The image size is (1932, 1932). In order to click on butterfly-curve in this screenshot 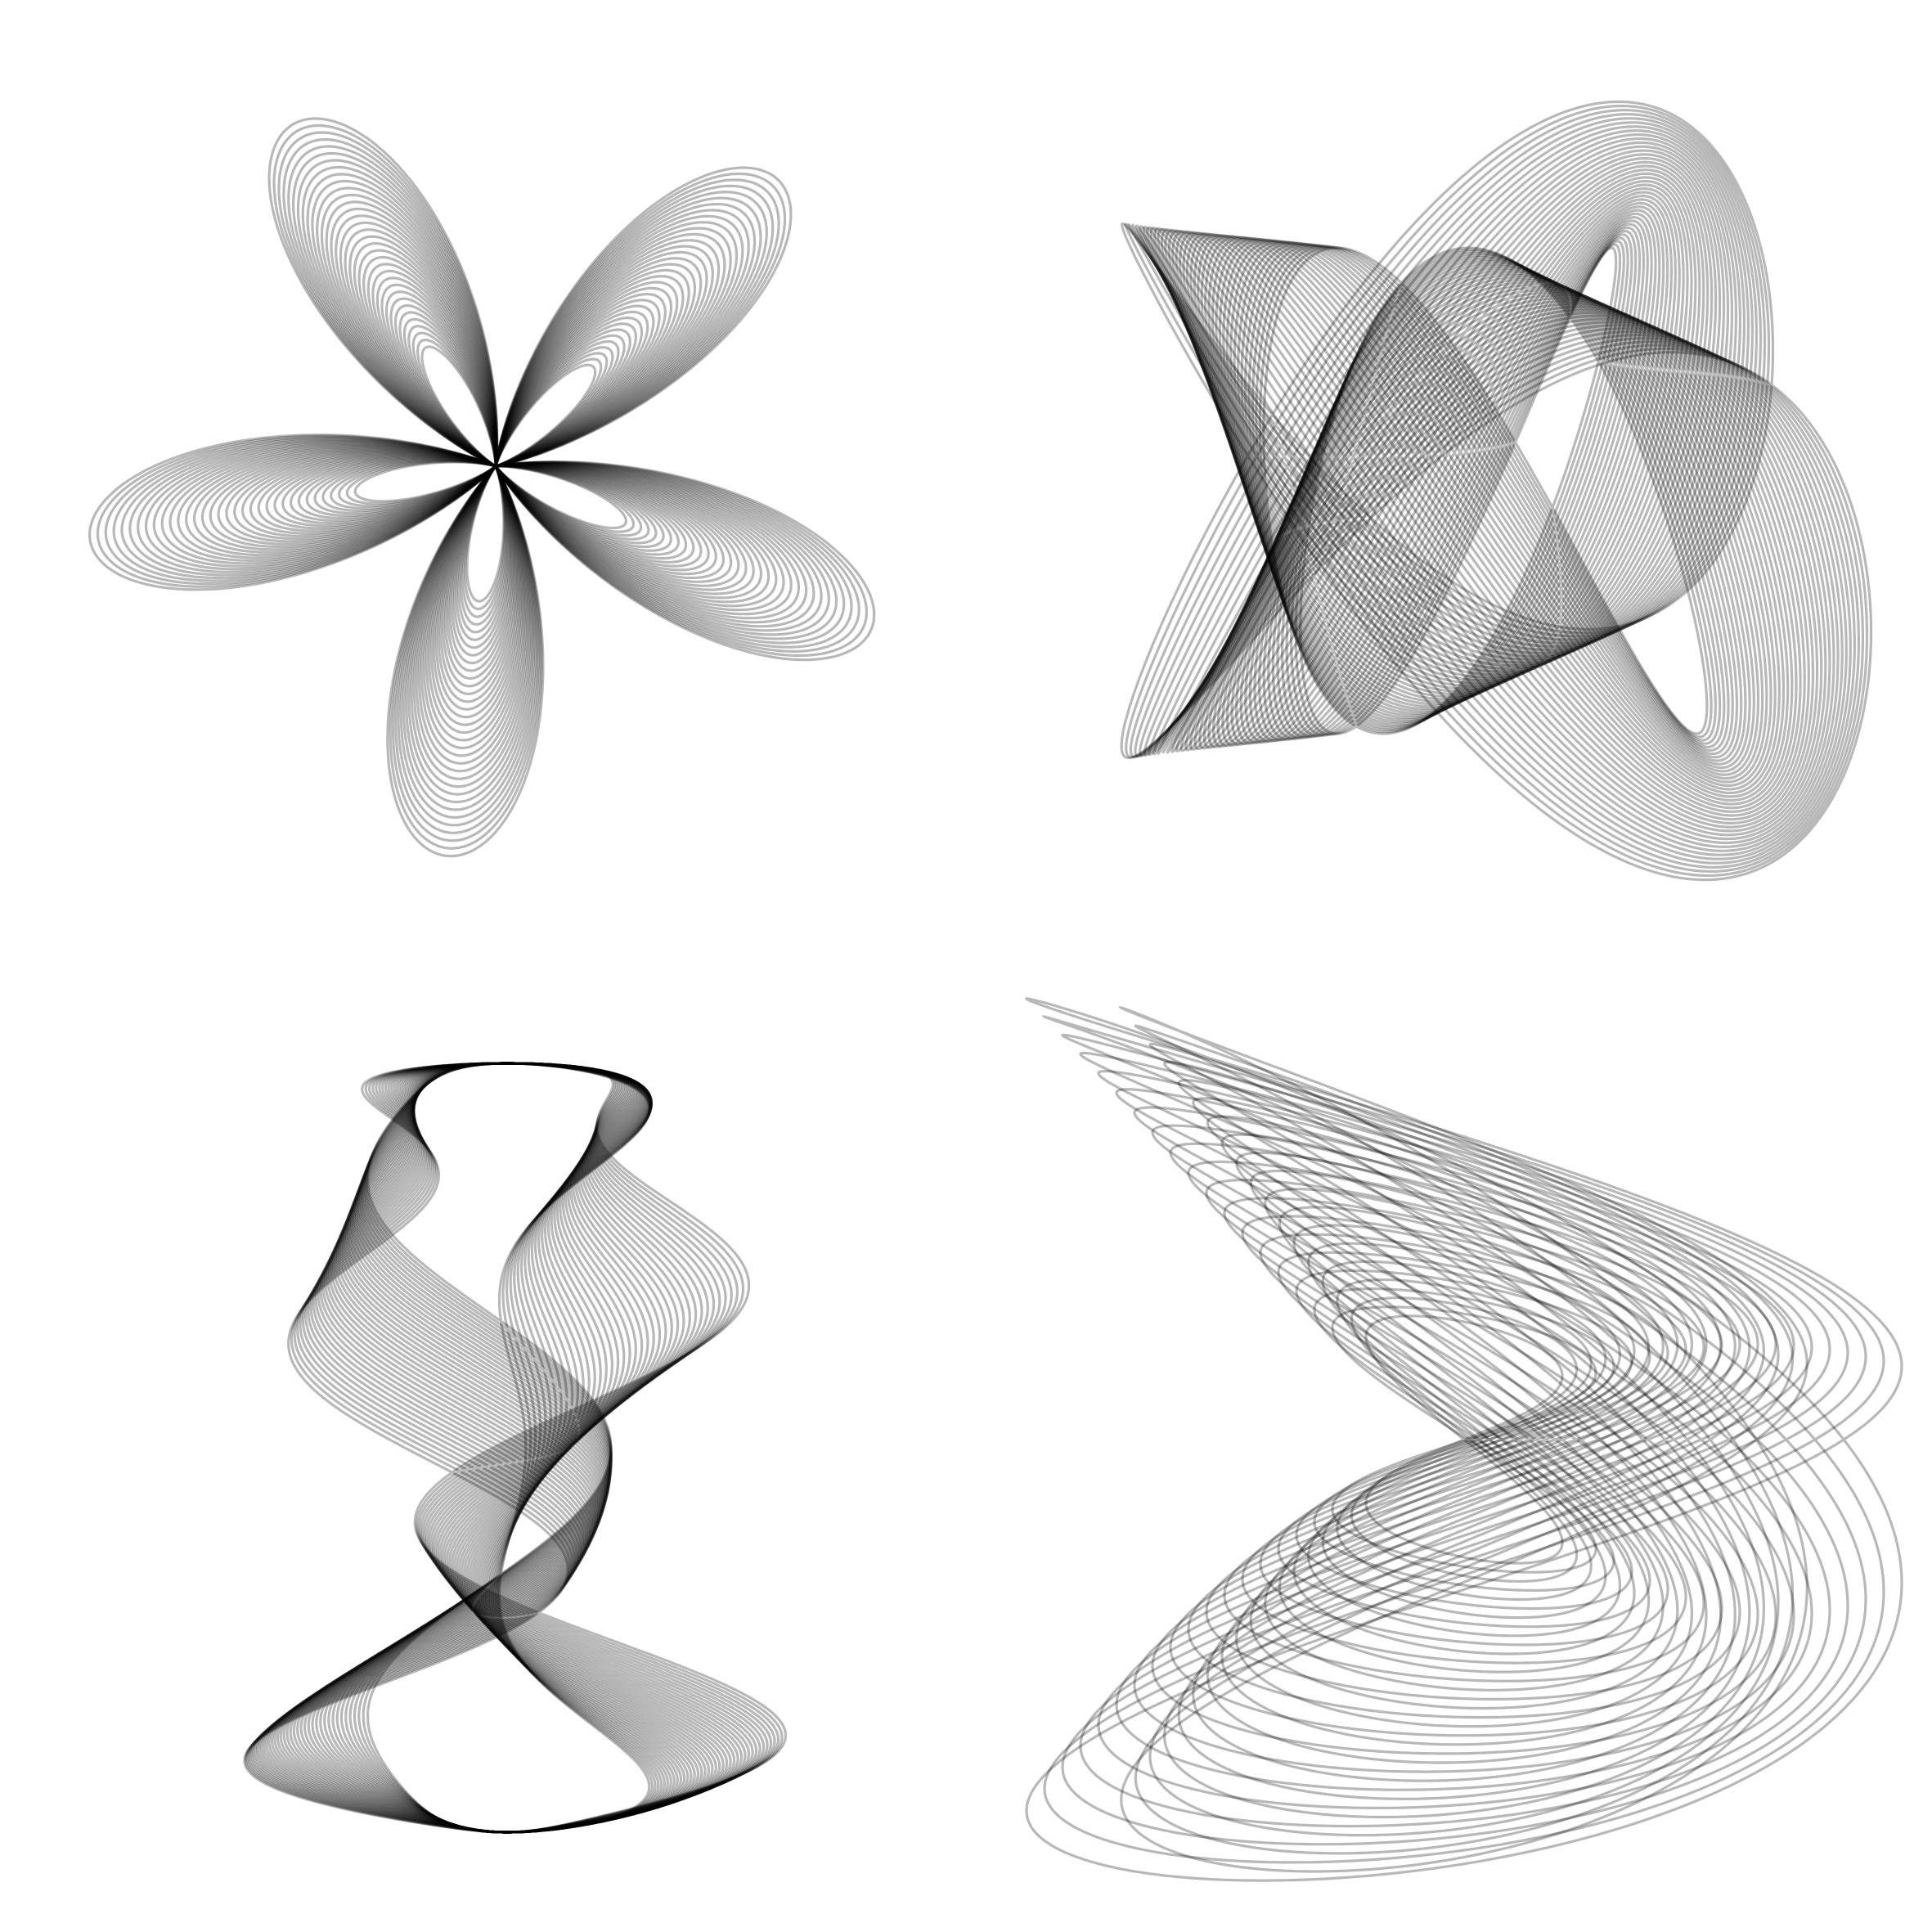, I will do `click(1464, 1439)`.